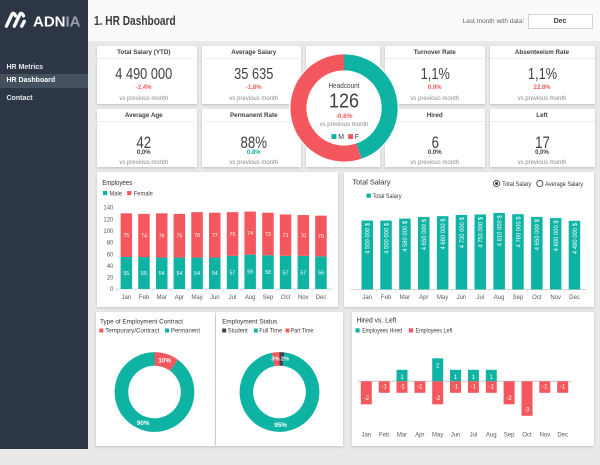 The height and width of the screenshot is (465, 600). What do you see at coordinates (109, 255) in the screenshot?
I see `svg-text: 60` at bounding box center [109, 255].